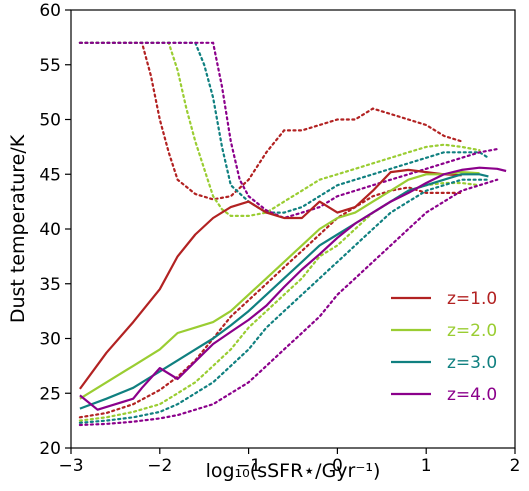  What do you see at coordinates (50, 285) in the screenshot?
I see `y-tick-label: 35` at bounding box center [50, 285].